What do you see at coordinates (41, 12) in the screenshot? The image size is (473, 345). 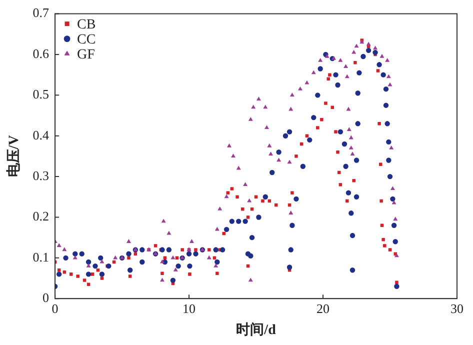 I see `y-tick-label: 0.7` at bounding box center [41, 12].